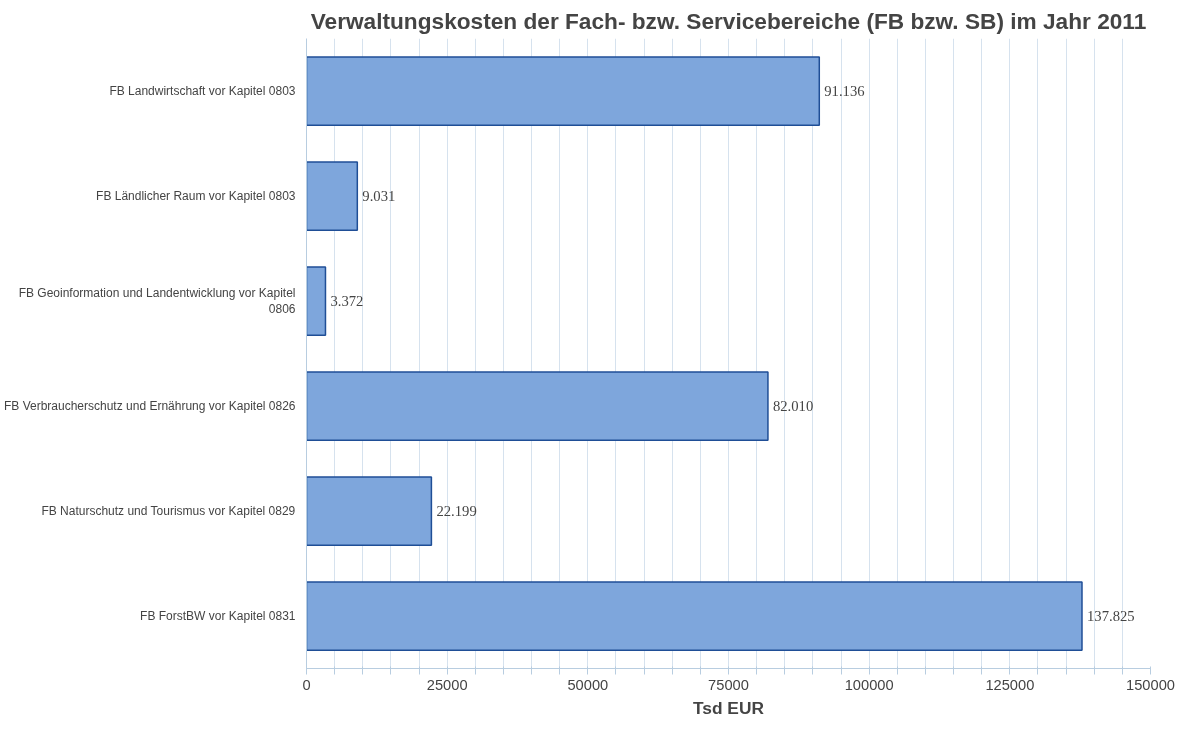 This screenshot has height=733, width=1203. Describe the element at coordinates (588, 684) in the screenshot. I see `x-tick-label: 50000` at that location.